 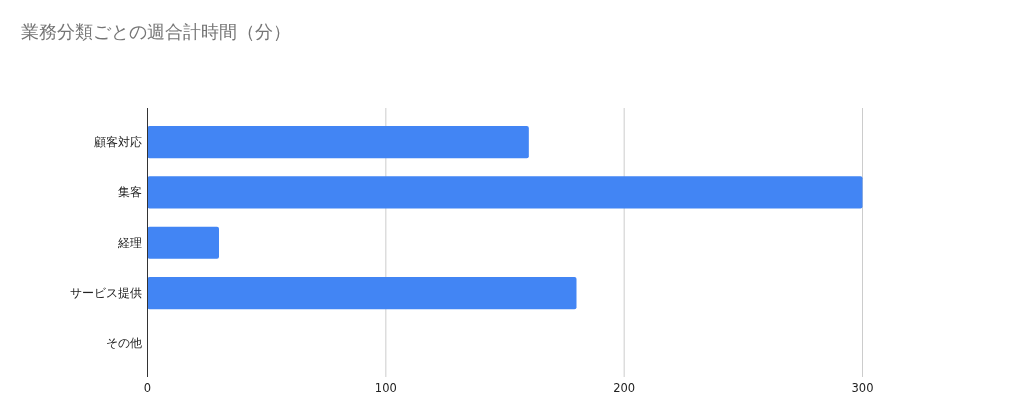 I want to click on x-tick-label: 0, so click(x=147, y=388).